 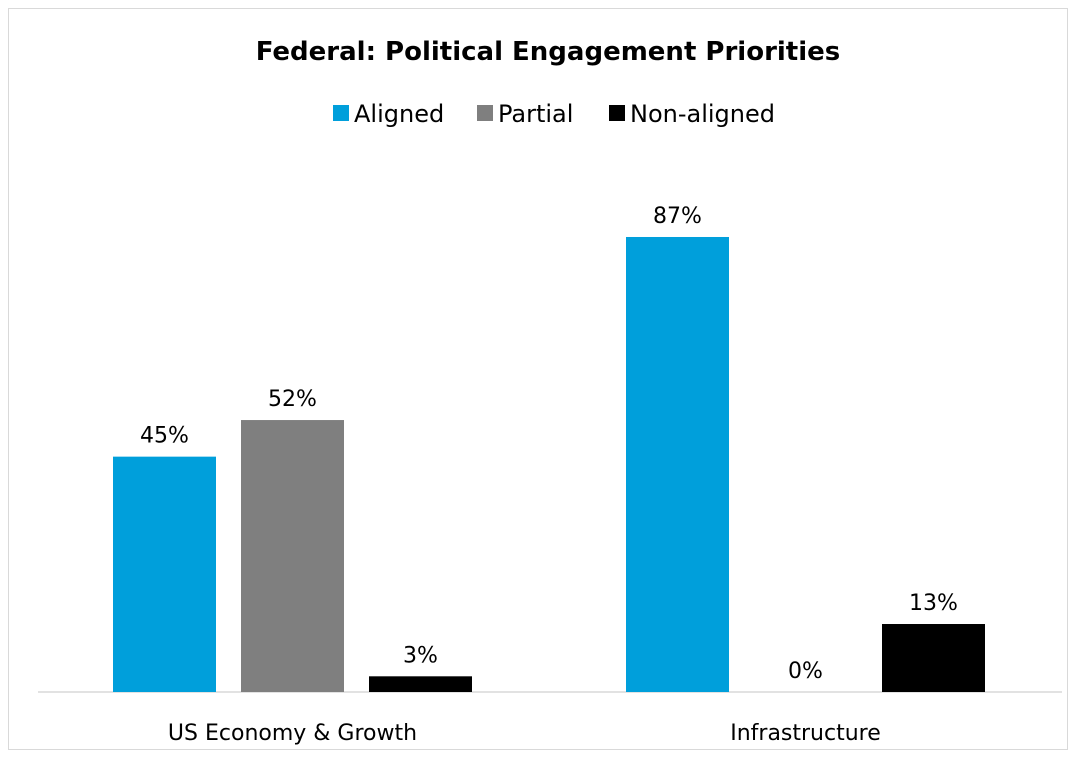 I want to click on data-label-aligned-1: 87%, so click(x=677, y=216).